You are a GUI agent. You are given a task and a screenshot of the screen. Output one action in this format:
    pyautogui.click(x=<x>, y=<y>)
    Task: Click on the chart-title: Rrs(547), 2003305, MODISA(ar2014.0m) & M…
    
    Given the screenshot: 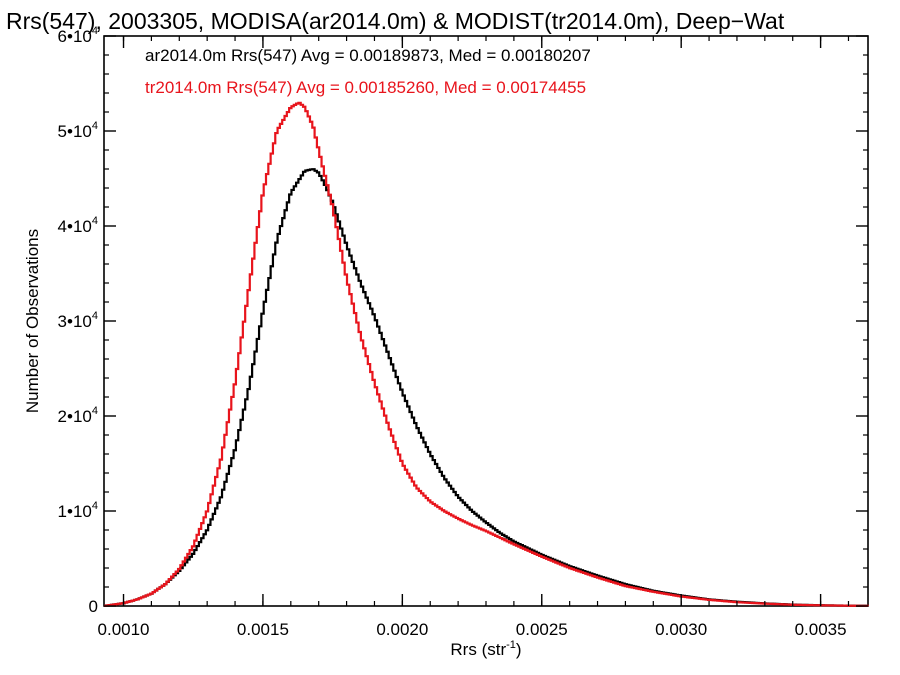 What is the action you would take?
    pyautogui.click(x=395, y=21)
    